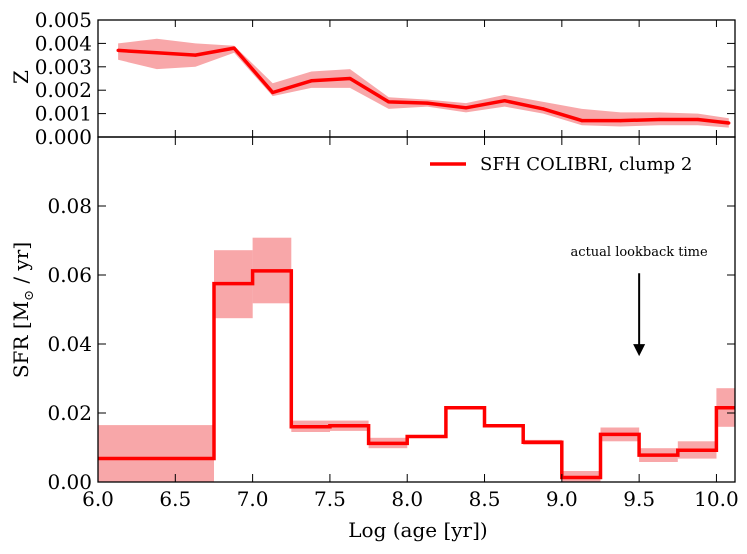 This screenshot has height=554, width=747. Describe the element at coordinates (330, 499) in the screenshot. I see `x-tick-label: 7.5` at that location.